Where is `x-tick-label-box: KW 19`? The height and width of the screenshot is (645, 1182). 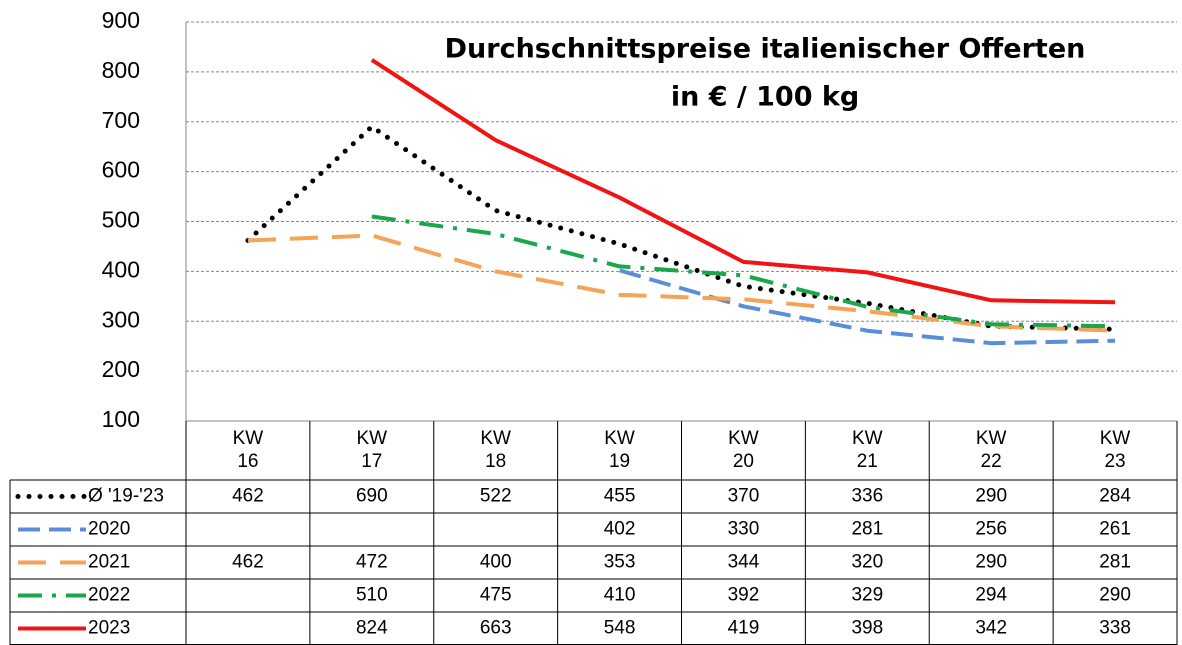
x-tick-label-box: KW 19 is located at coordinates (619, 450).